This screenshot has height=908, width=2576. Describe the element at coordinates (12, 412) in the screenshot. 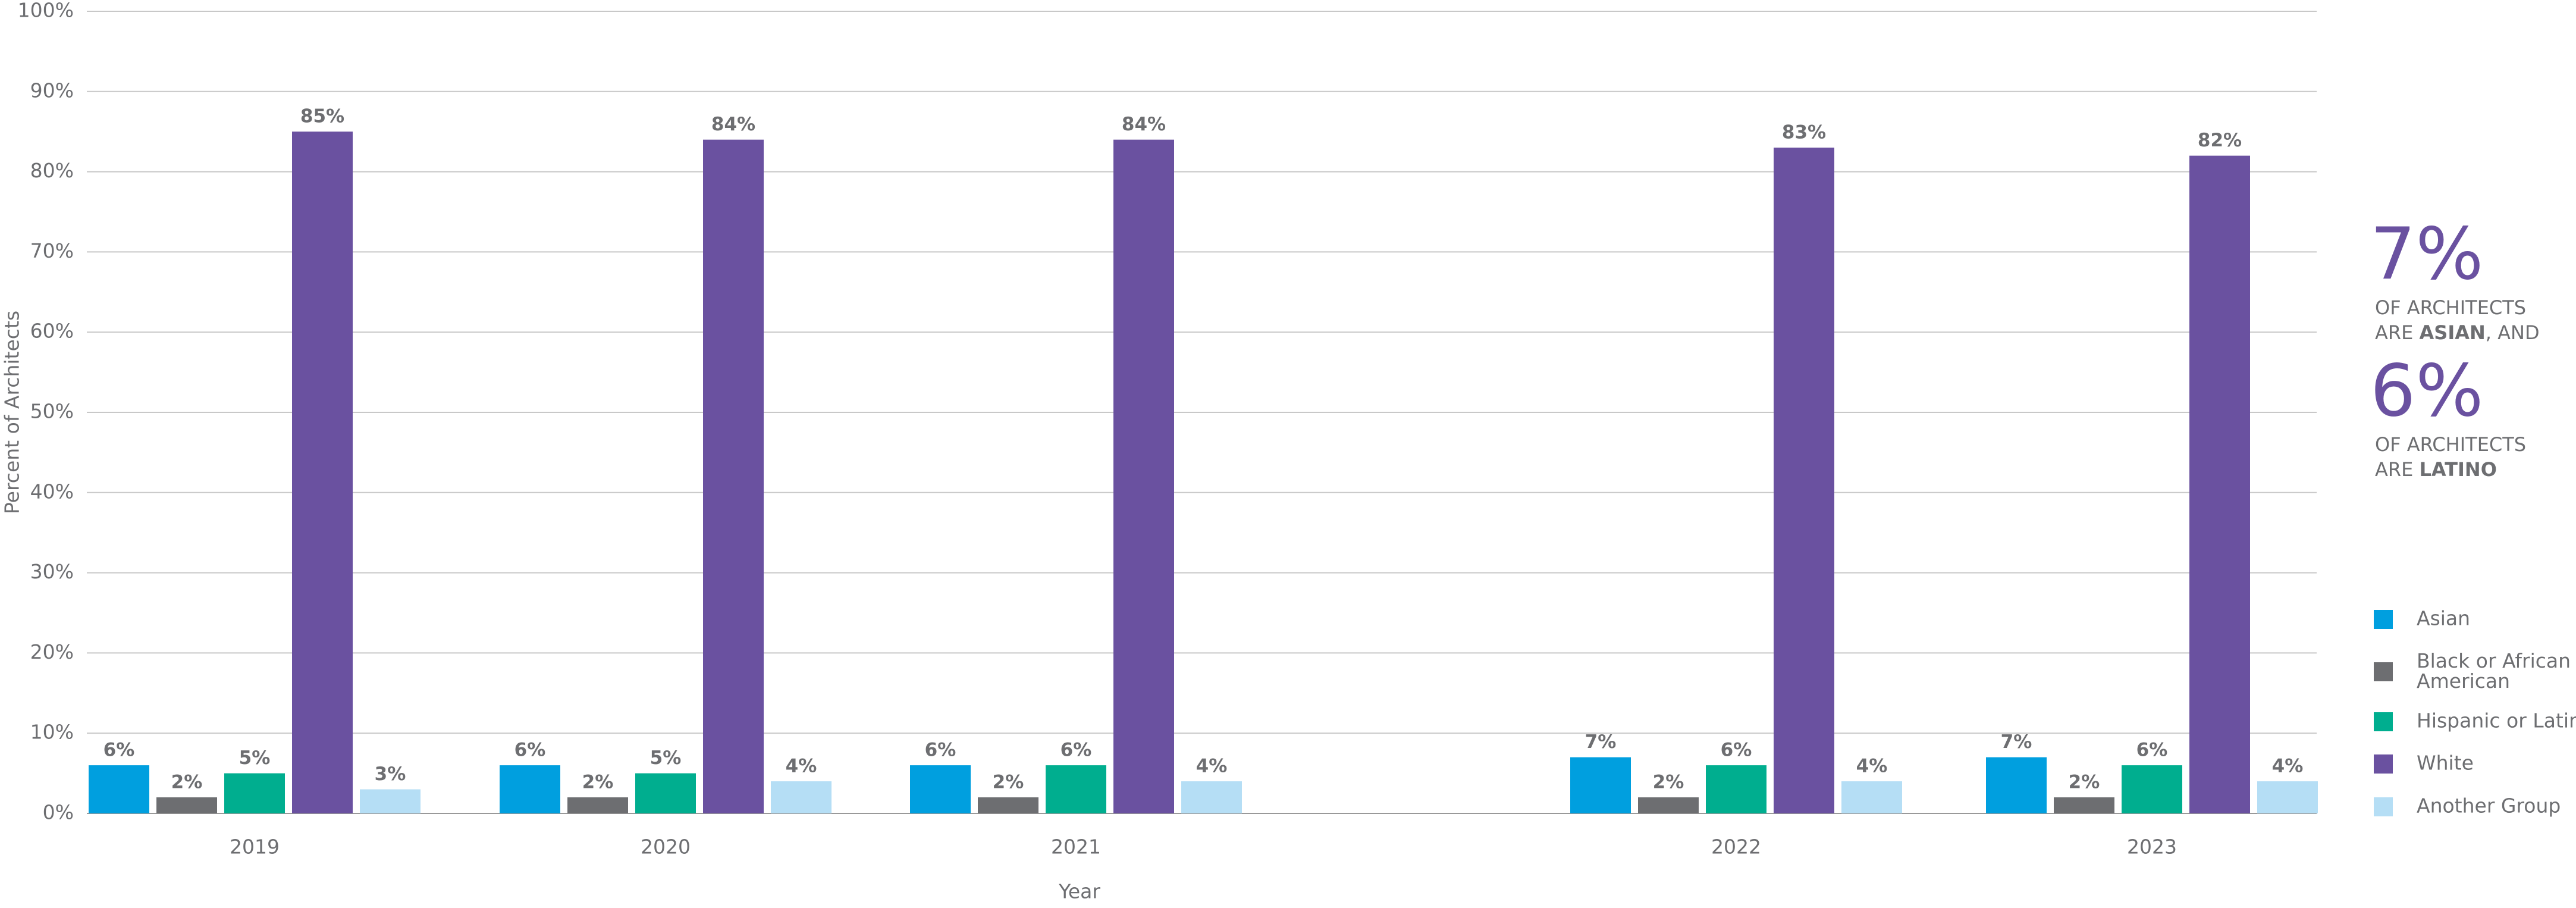

I see `y-axis-title: Percent of Architects` at that location.